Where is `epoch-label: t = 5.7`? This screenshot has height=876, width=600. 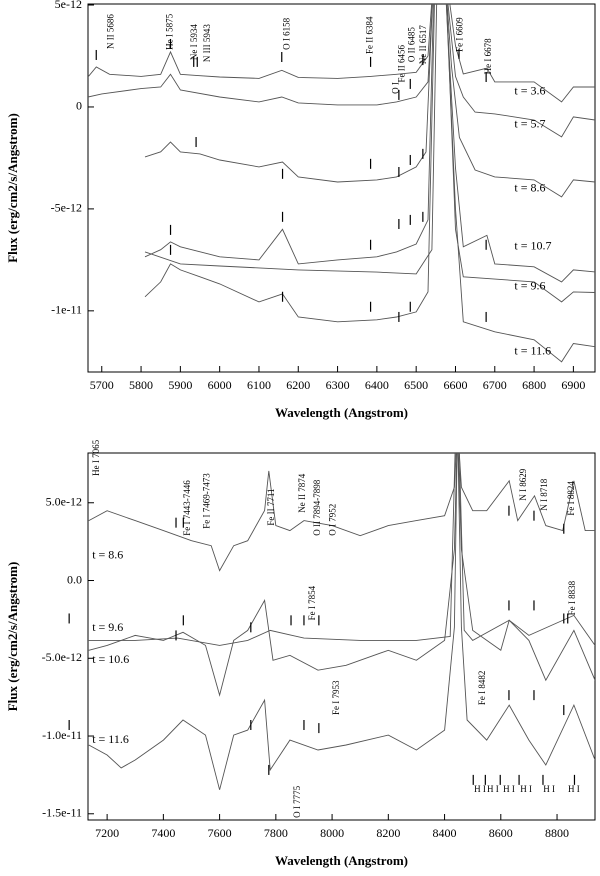 epoch-label: t = 5.7 is located at coordinates (529, 124).